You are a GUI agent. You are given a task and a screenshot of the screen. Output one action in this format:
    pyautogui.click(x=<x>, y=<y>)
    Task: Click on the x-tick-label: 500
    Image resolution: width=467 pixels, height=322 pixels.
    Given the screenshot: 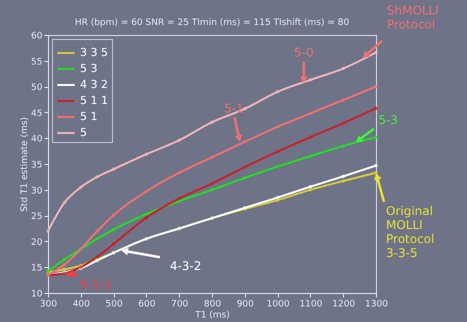 What is the action you would take?
    pyautogui.click(x=114, y=305)
    